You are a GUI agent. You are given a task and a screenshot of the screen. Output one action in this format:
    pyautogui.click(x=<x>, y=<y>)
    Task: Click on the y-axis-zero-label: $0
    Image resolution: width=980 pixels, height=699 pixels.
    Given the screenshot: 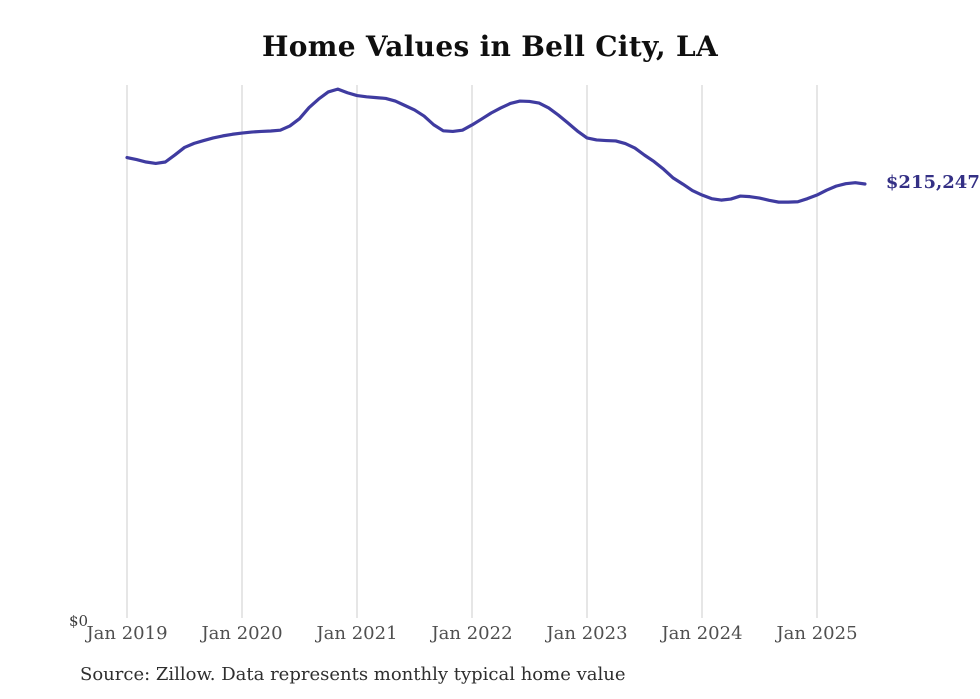 What is the action you would take?
    pyautogui.click(x=79, y=621)
    